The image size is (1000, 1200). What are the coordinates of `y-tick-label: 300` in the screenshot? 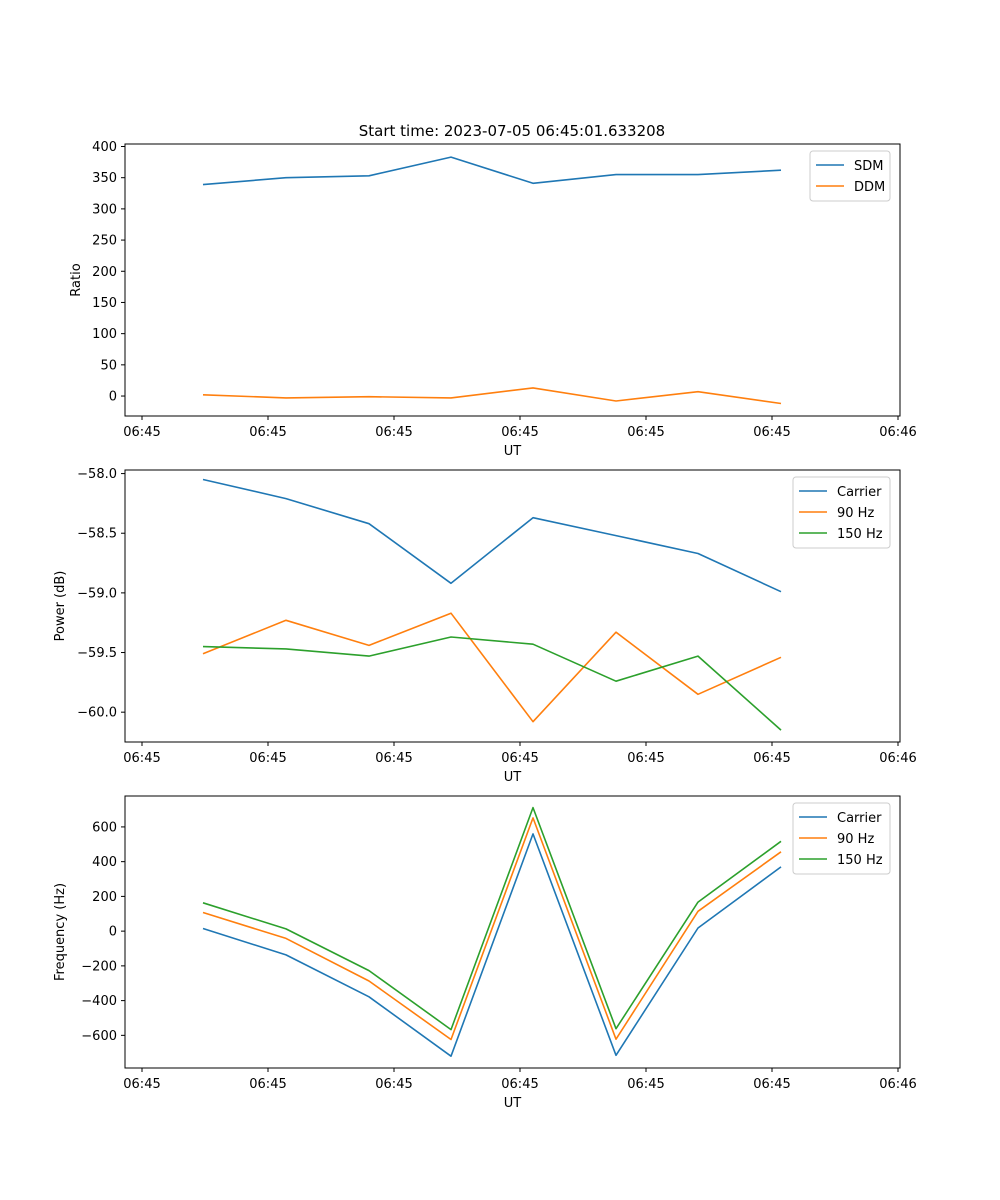 It's located at (104, 209).